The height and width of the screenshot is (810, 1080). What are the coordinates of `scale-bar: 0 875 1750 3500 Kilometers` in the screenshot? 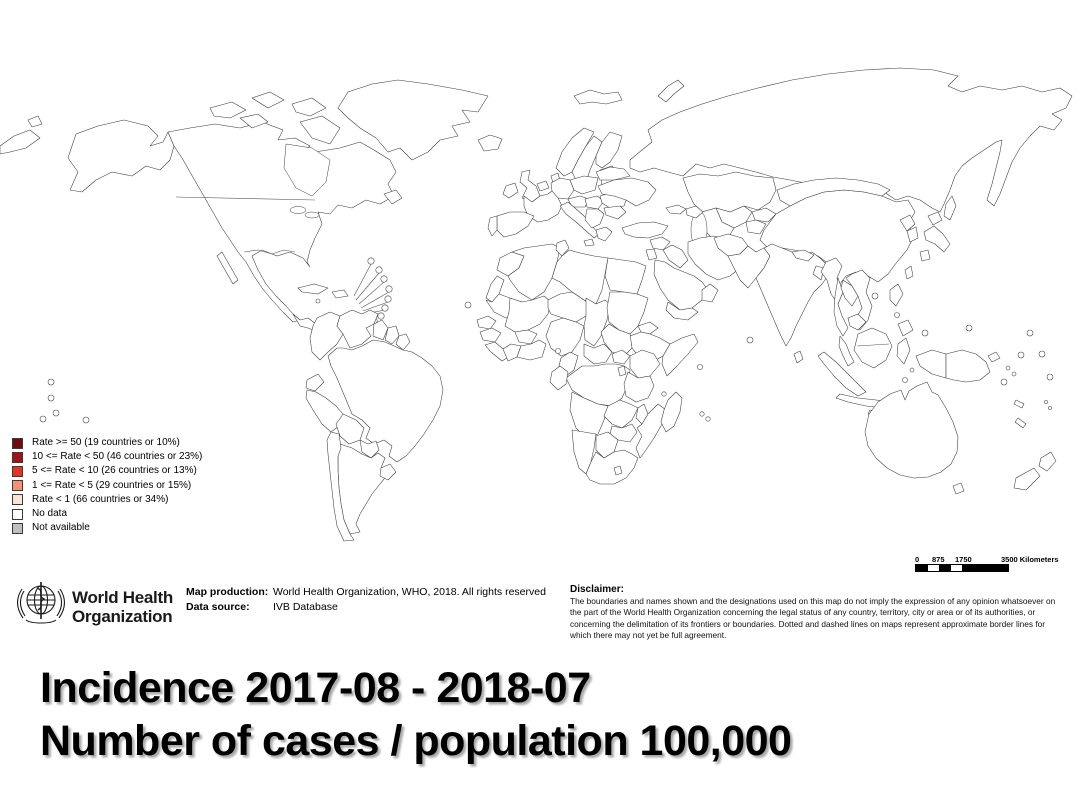 It's located at (990, 565).